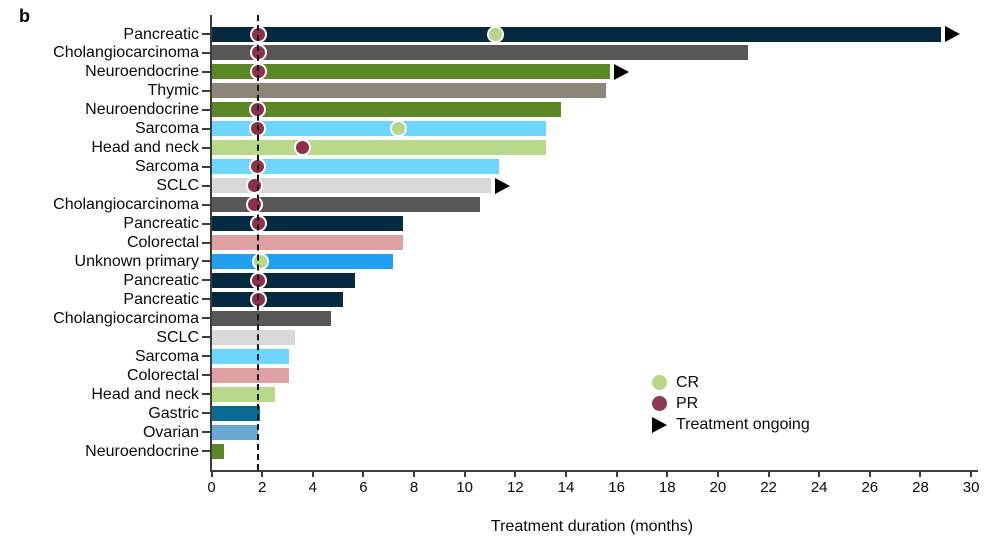 The height and width of the screenshot is (546, 1003). I want to click on x-tick-label: 14, so click(566, 487).